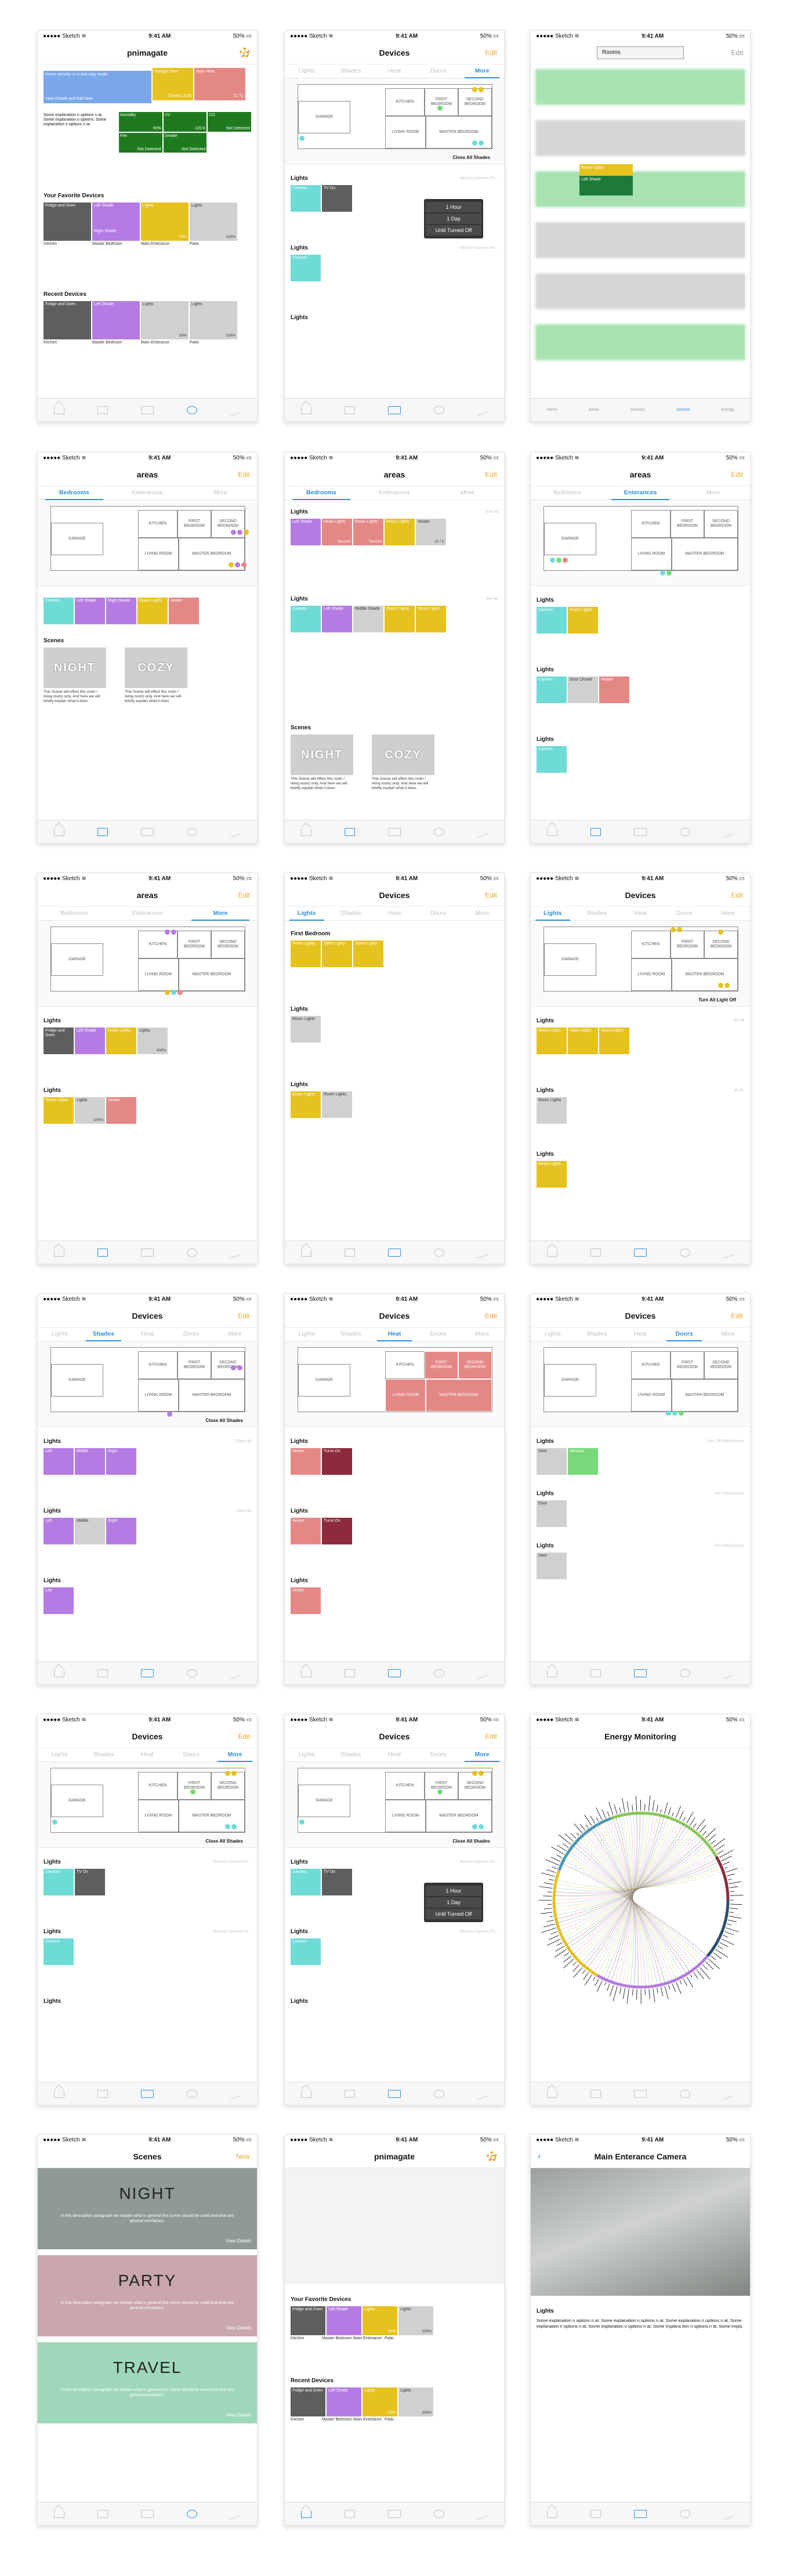 This screenshot has height=2576, width=790. I want to click on timer-option: Until Turned Off, so click(453, 1914).